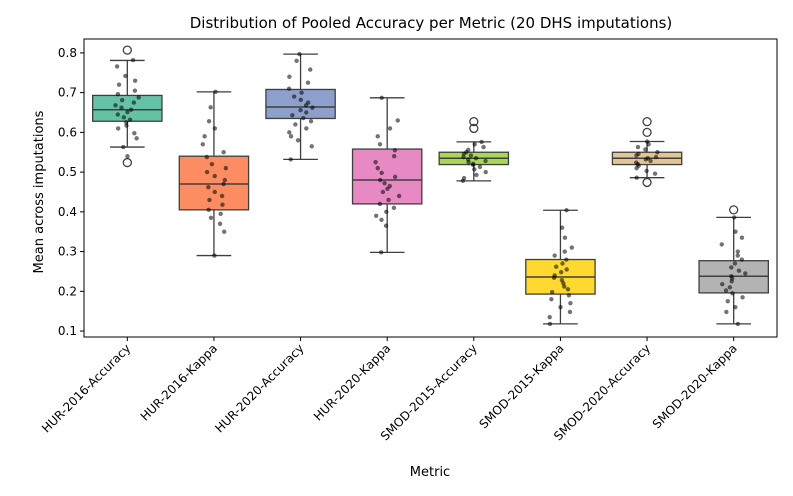  What do you see at coordinates (387, 176) in the screenshot?
I see `box-iqr` at bounding box center [387, 176].